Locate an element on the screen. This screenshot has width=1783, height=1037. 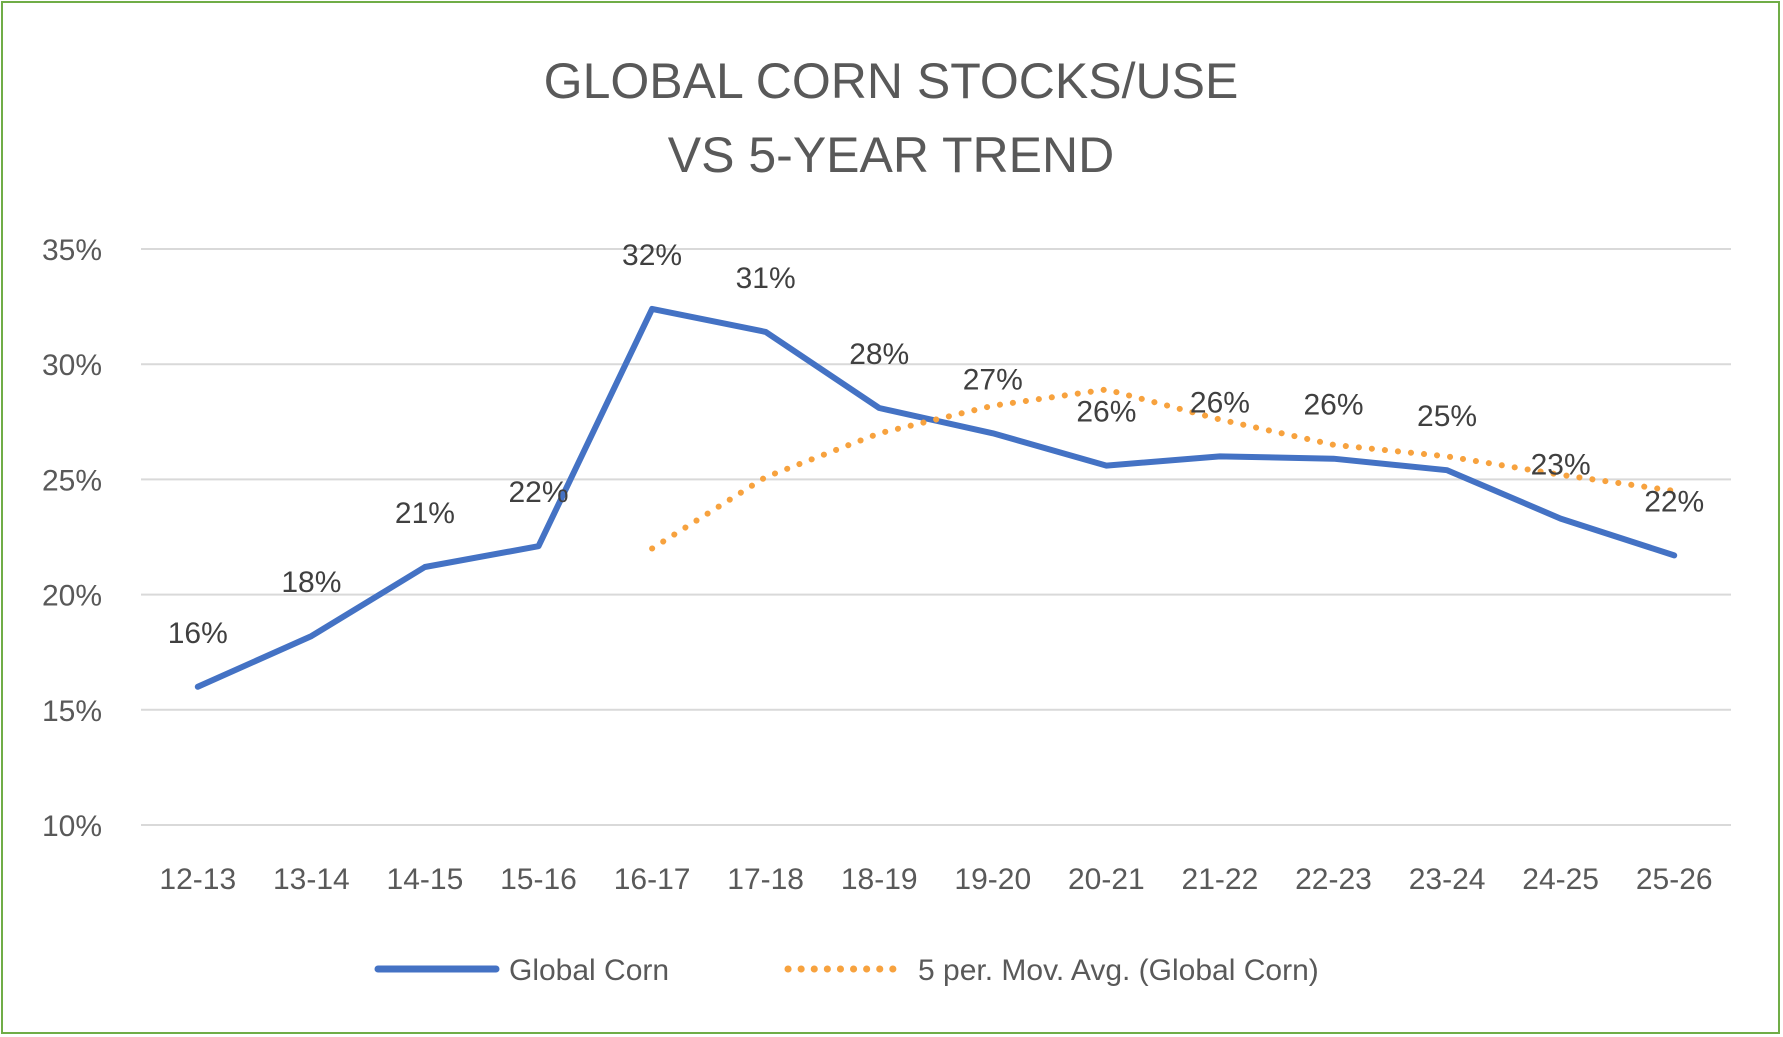
x-tick-label: 22-23 is located at coordinates (1333, 879).